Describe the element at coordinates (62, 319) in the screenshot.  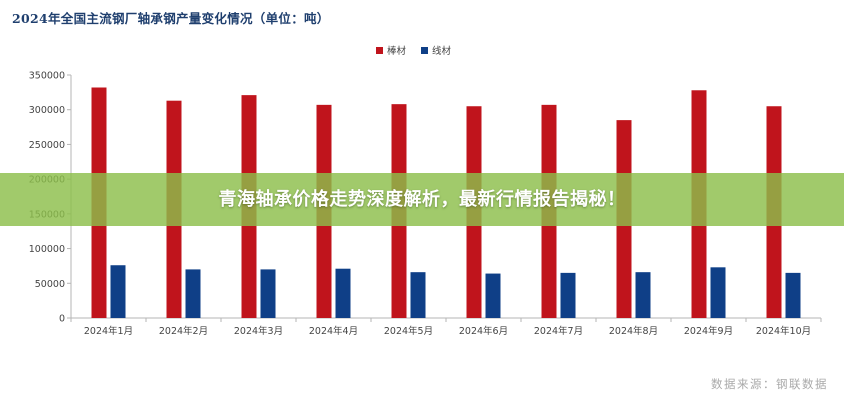
I see `y-tick-label: 0` at that location.